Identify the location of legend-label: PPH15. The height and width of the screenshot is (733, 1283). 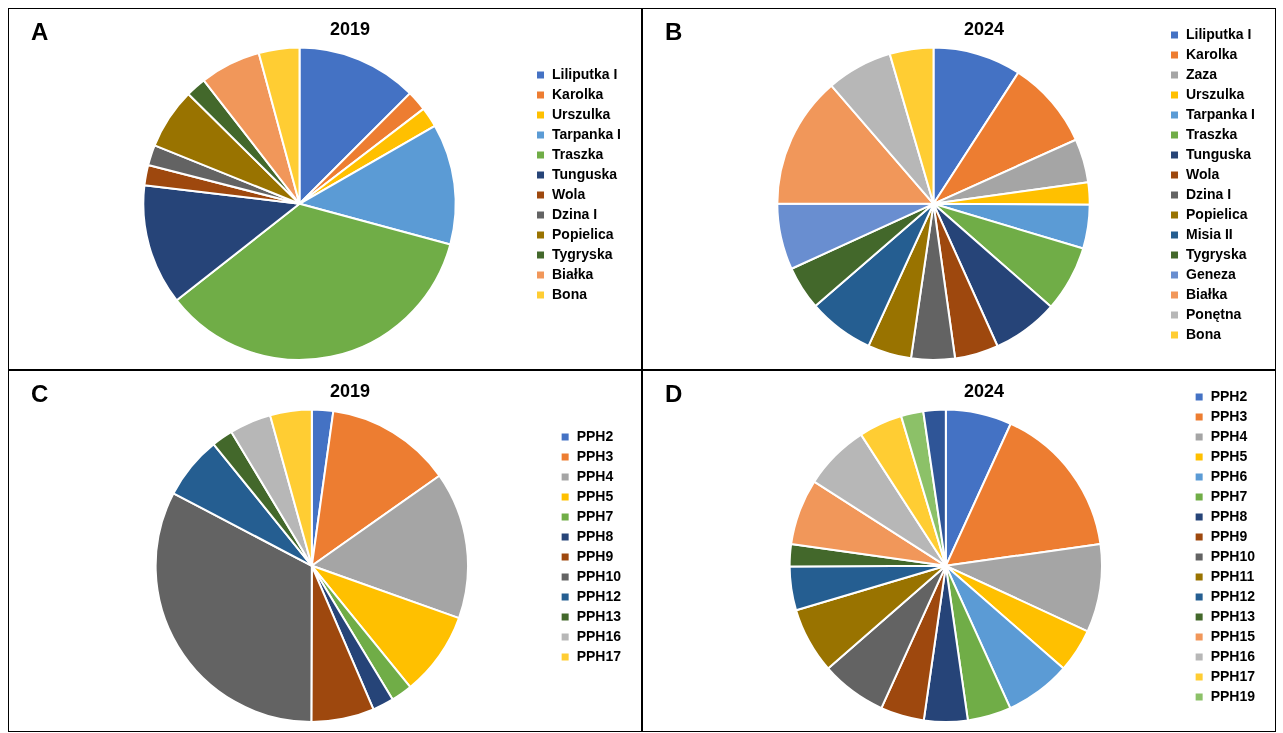
(1233, 635).